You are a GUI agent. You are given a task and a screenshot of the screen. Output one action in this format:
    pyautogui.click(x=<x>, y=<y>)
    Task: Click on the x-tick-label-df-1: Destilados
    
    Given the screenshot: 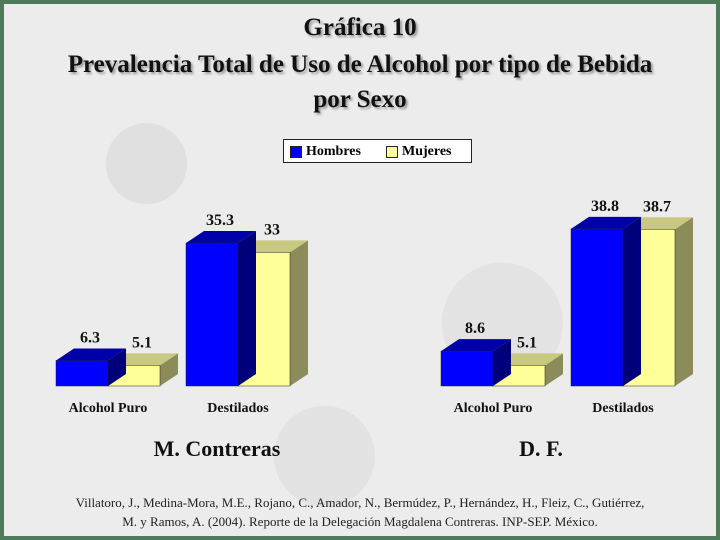 What is the action you would take?
    pyautogui.click(x=623, y=408)
    